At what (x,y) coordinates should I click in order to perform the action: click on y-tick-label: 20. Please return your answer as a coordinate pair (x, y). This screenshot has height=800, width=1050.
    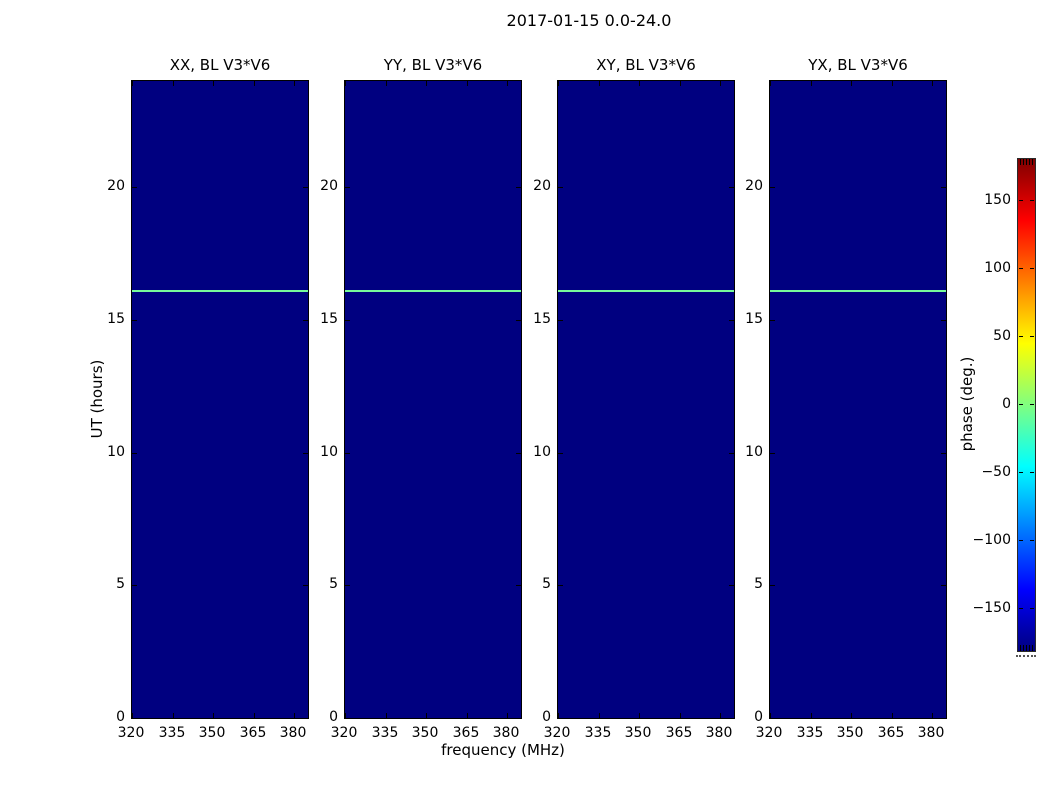
    Looking at the image, I should click on (754, 186).